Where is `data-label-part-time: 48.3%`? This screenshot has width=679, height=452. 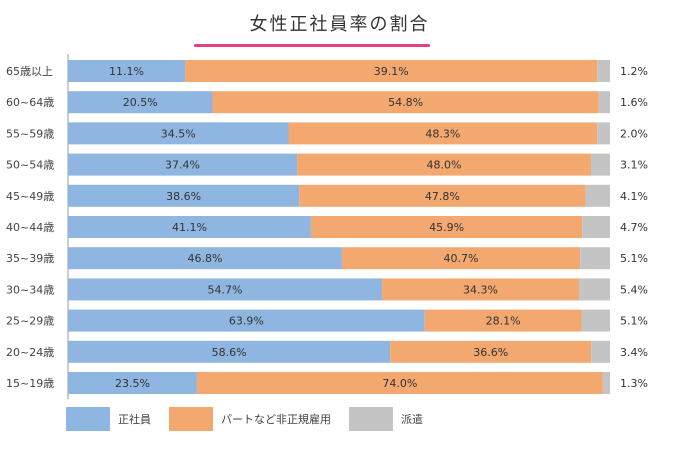
data-label-part-time: 48.3% is located at coordinates (442, 133).